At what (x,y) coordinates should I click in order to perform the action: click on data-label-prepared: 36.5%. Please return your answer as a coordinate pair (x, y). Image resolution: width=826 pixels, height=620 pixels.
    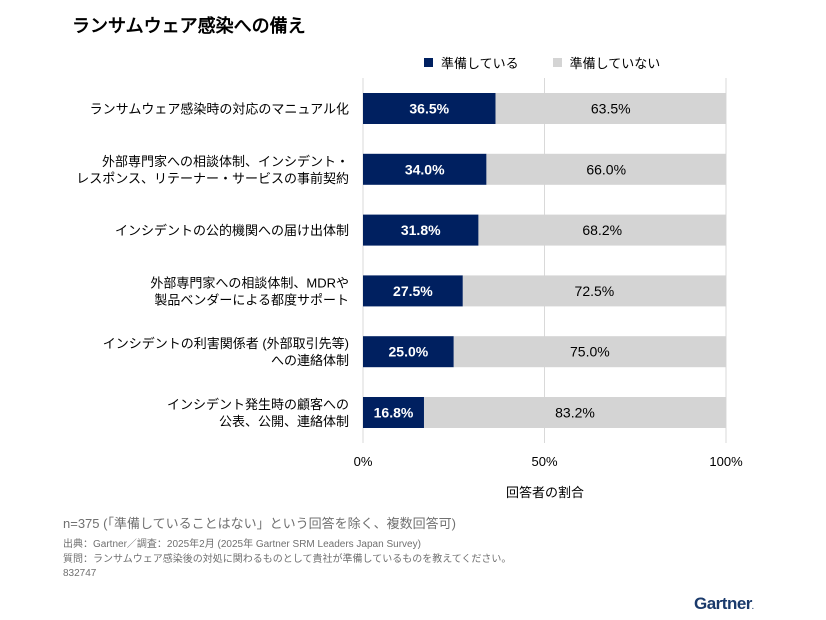
    Looking at the image, I should click on (429, 109).